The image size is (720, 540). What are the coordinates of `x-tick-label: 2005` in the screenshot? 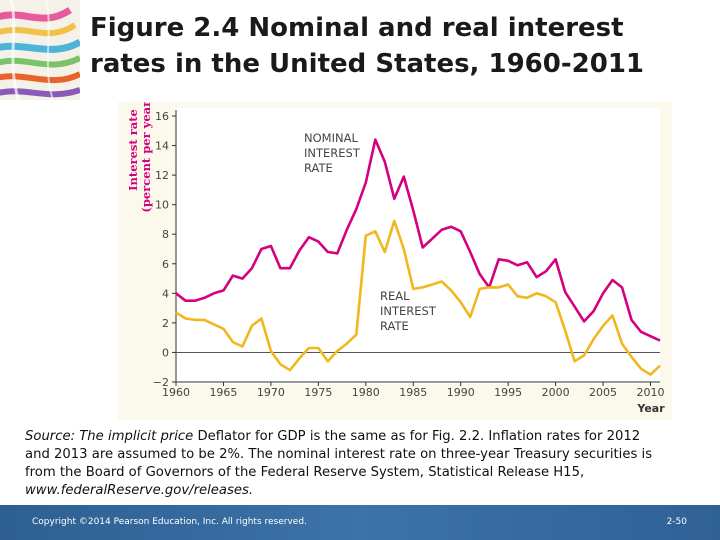 It's located at (603, 392).